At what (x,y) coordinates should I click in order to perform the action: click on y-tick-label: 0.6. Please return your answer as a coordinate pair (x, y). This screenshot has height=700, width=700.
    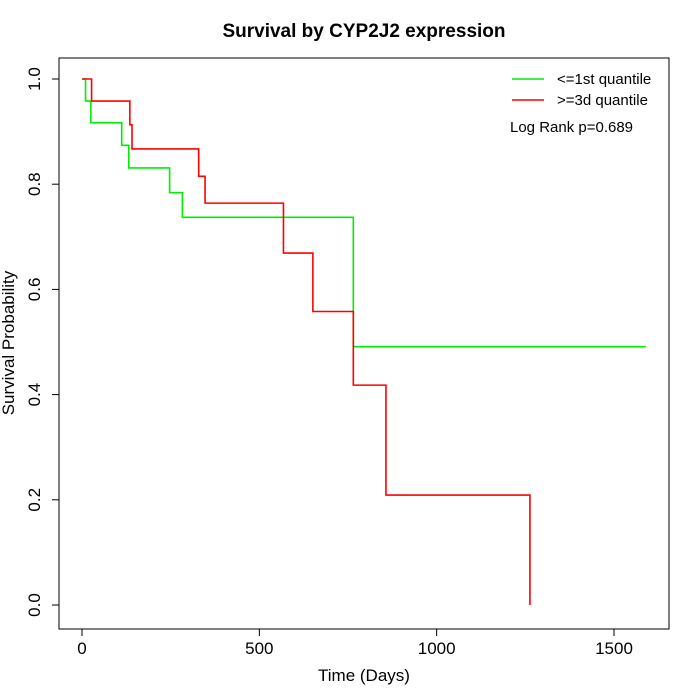
    Looking at the image, I should click on (34, 290).